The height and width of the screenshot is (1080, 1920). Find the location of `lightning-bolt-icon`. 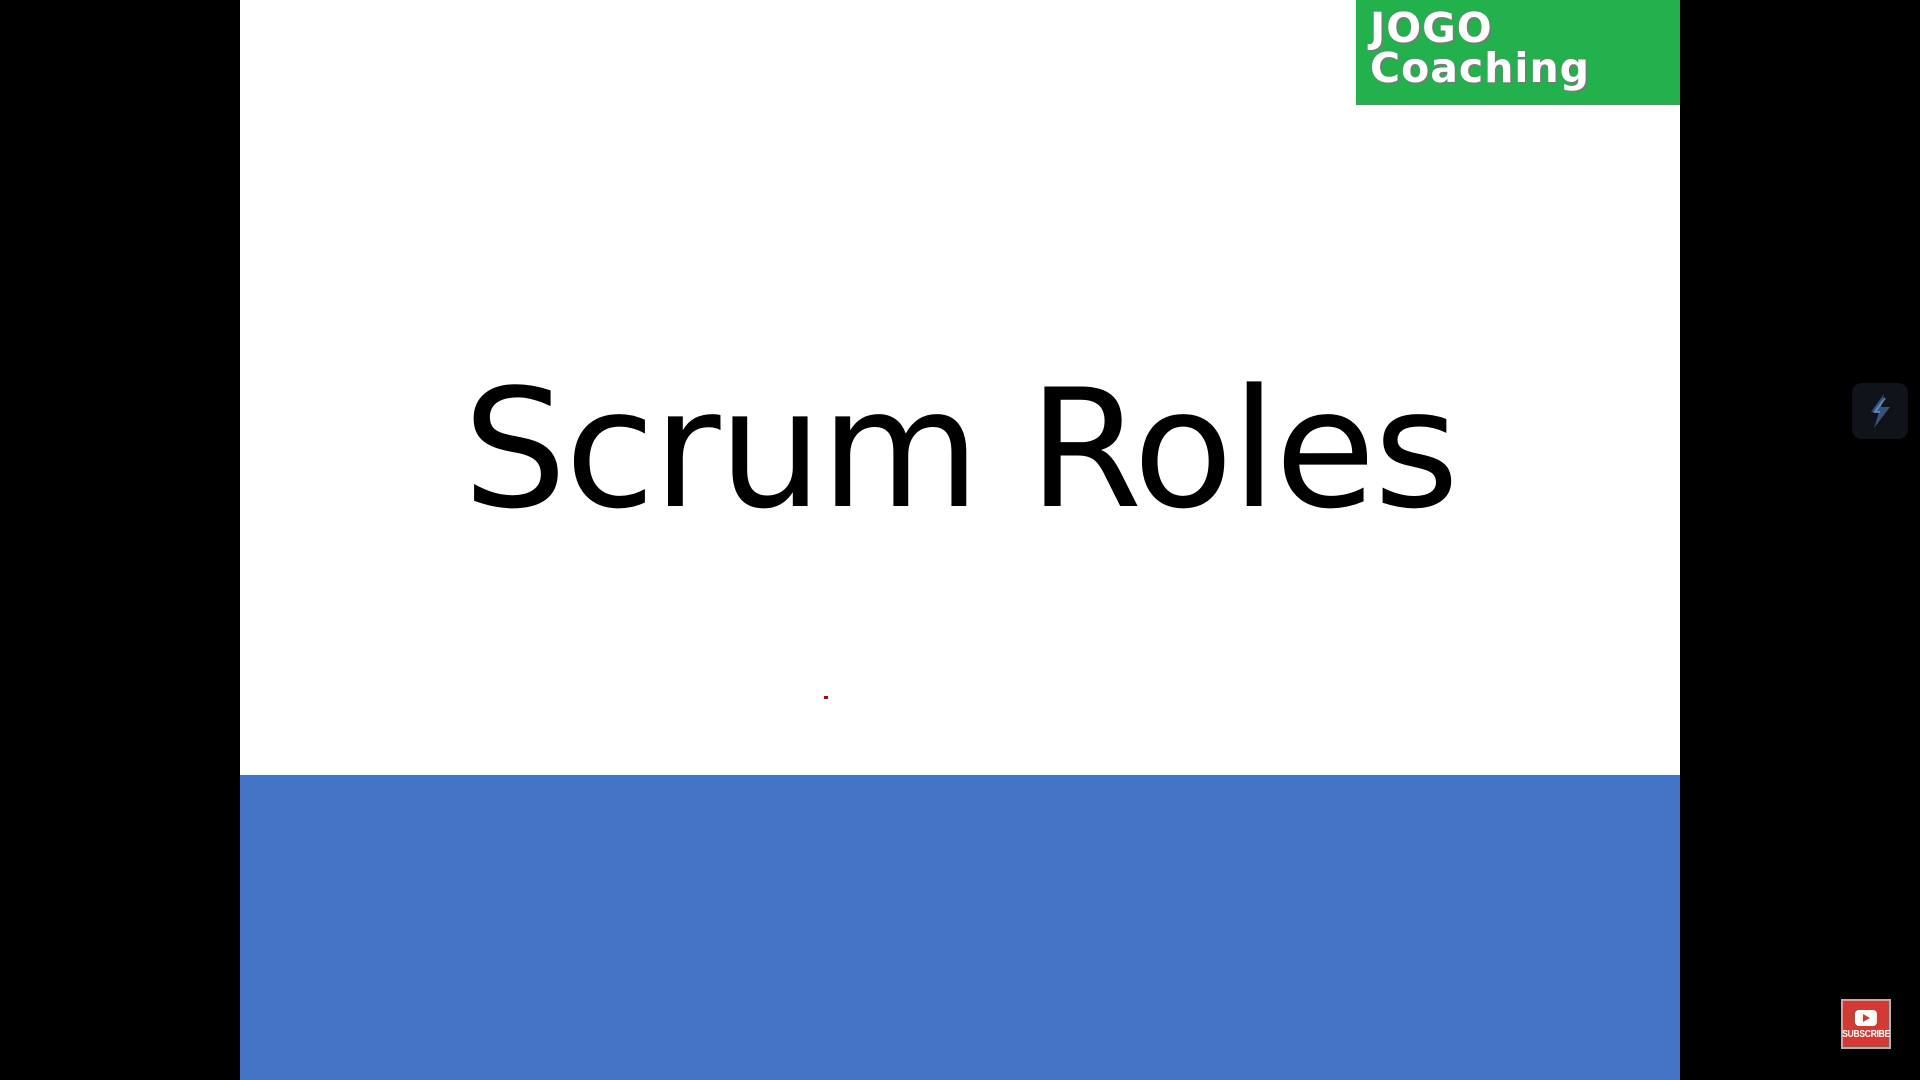

lightning-bolt-icon is located at coordinates (1880, 411).